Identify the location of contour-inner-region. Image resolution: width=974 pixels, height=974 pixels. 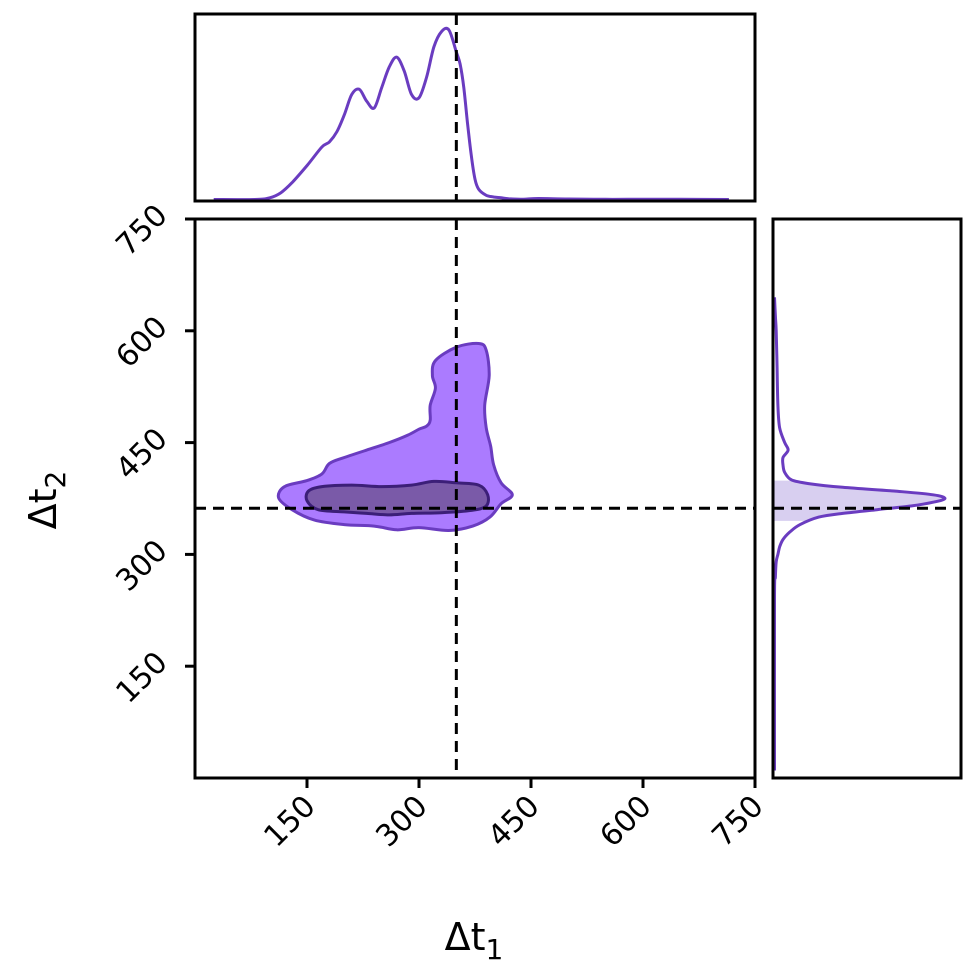
(397, 498).